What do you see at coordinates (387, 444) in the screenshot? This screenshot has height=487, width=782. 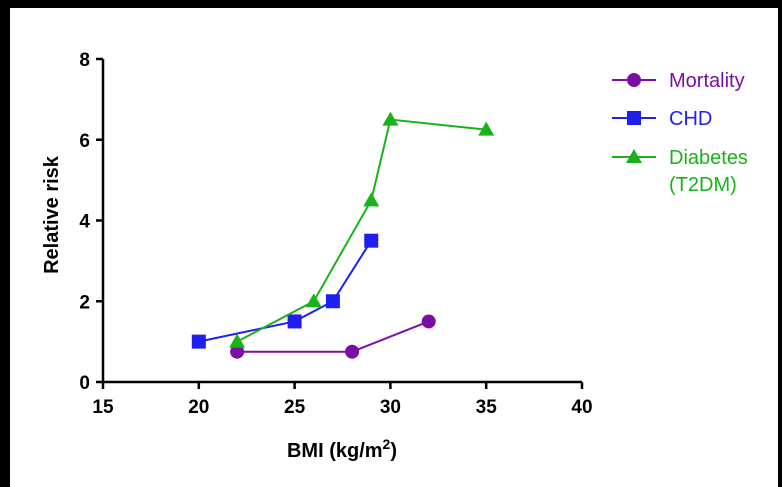 I see `x-axis-title-sup: 2` at bounding box center [387, 444].